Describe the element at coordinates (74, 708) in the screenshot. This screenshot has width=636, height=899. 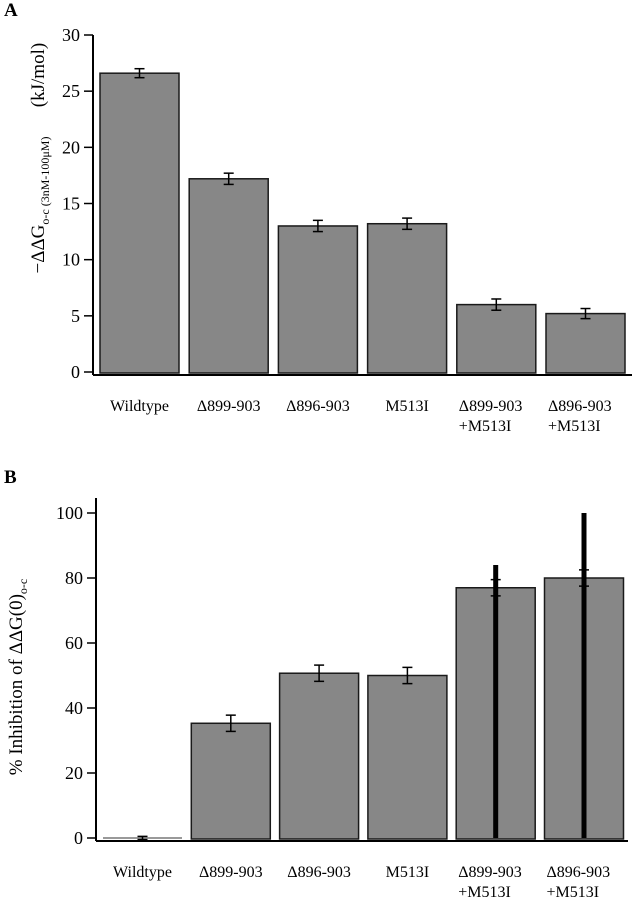
I see `y-tick-label: 40` at that location.